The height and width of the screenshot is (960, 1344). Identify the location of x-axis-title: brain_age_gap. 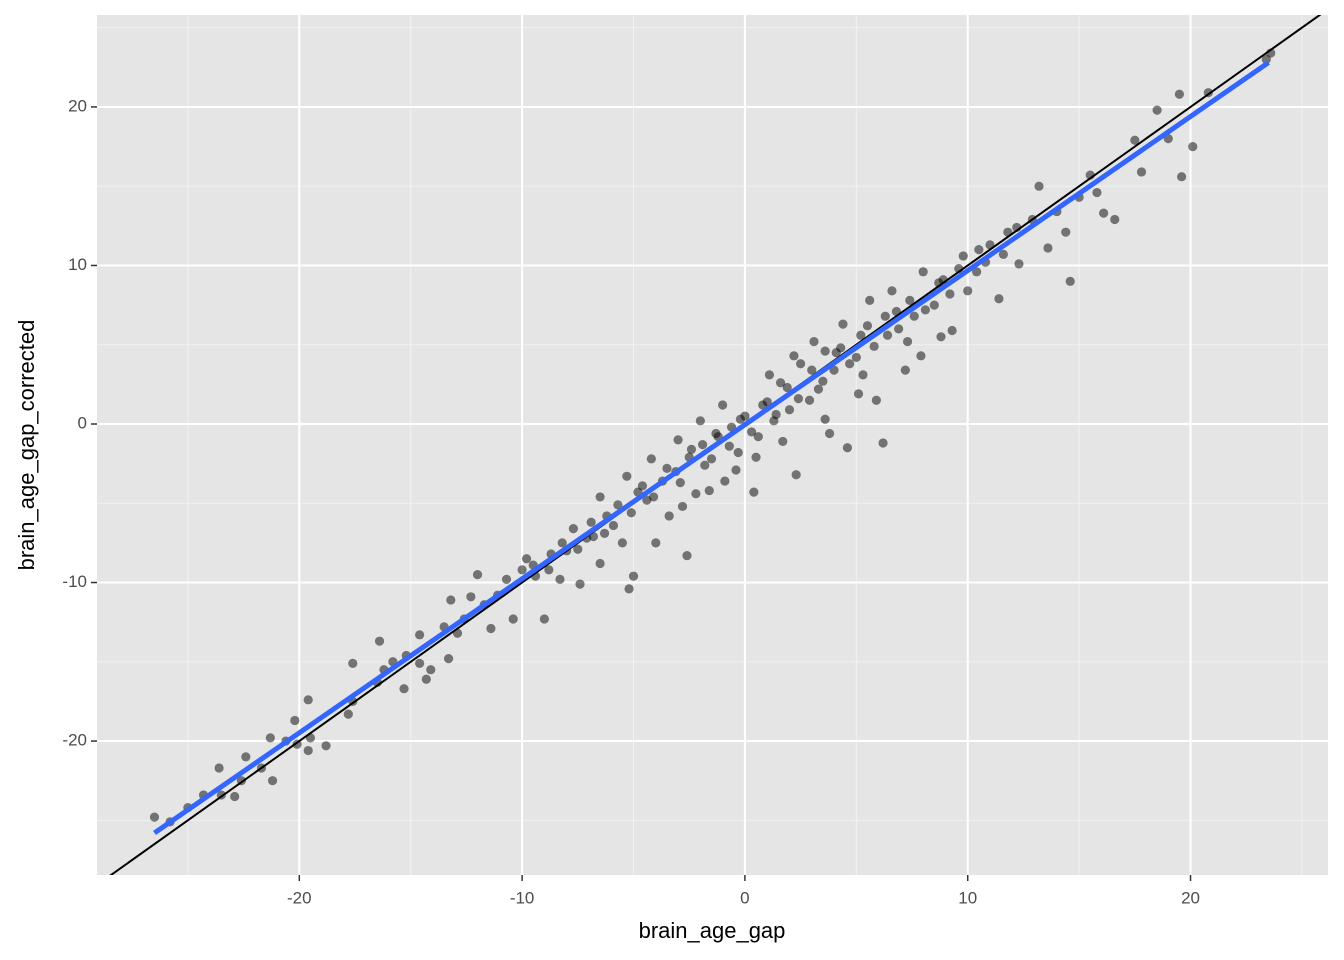
(712, 930).